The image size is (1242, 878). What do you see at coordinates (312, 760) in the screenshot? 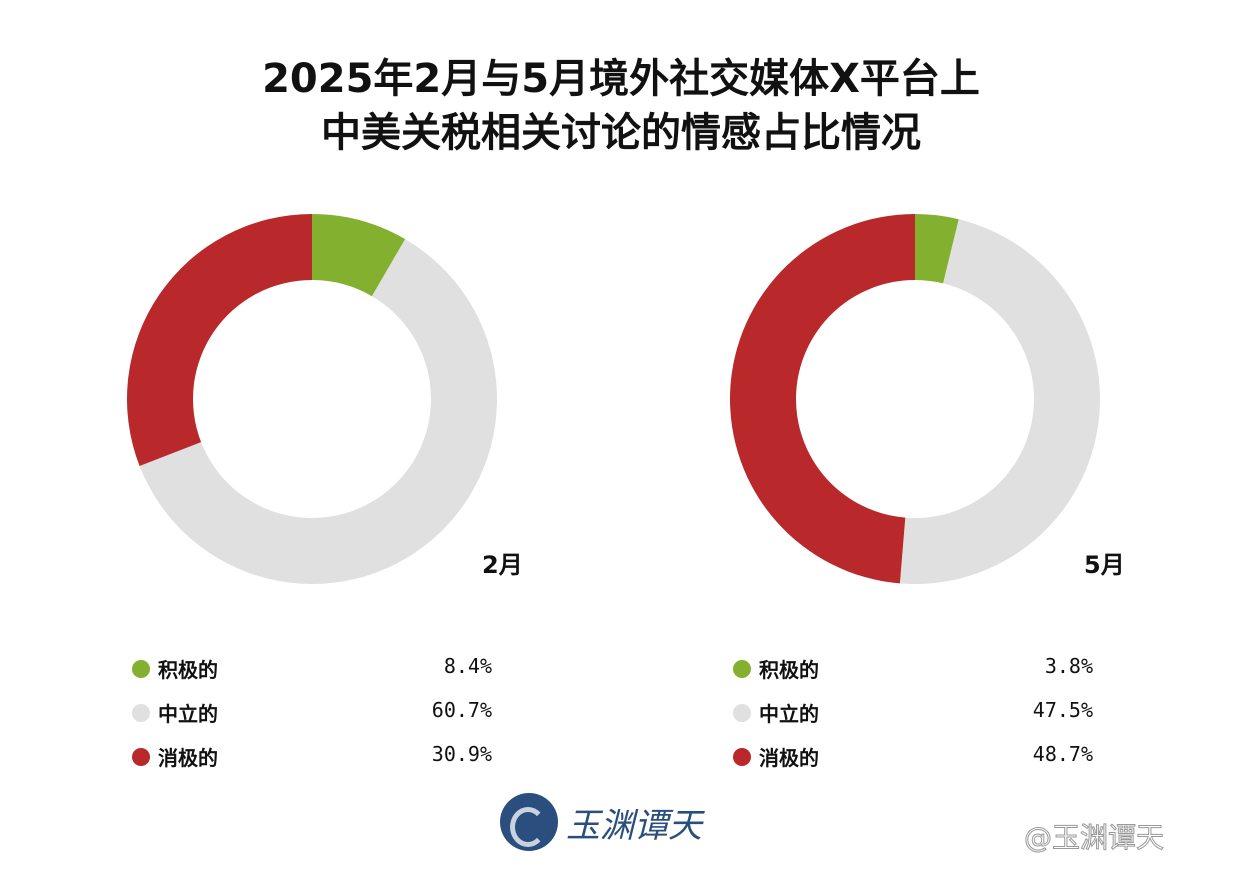
I see `legend-item-negative: 消极的 30.9%` at bounding box center [312, 760].